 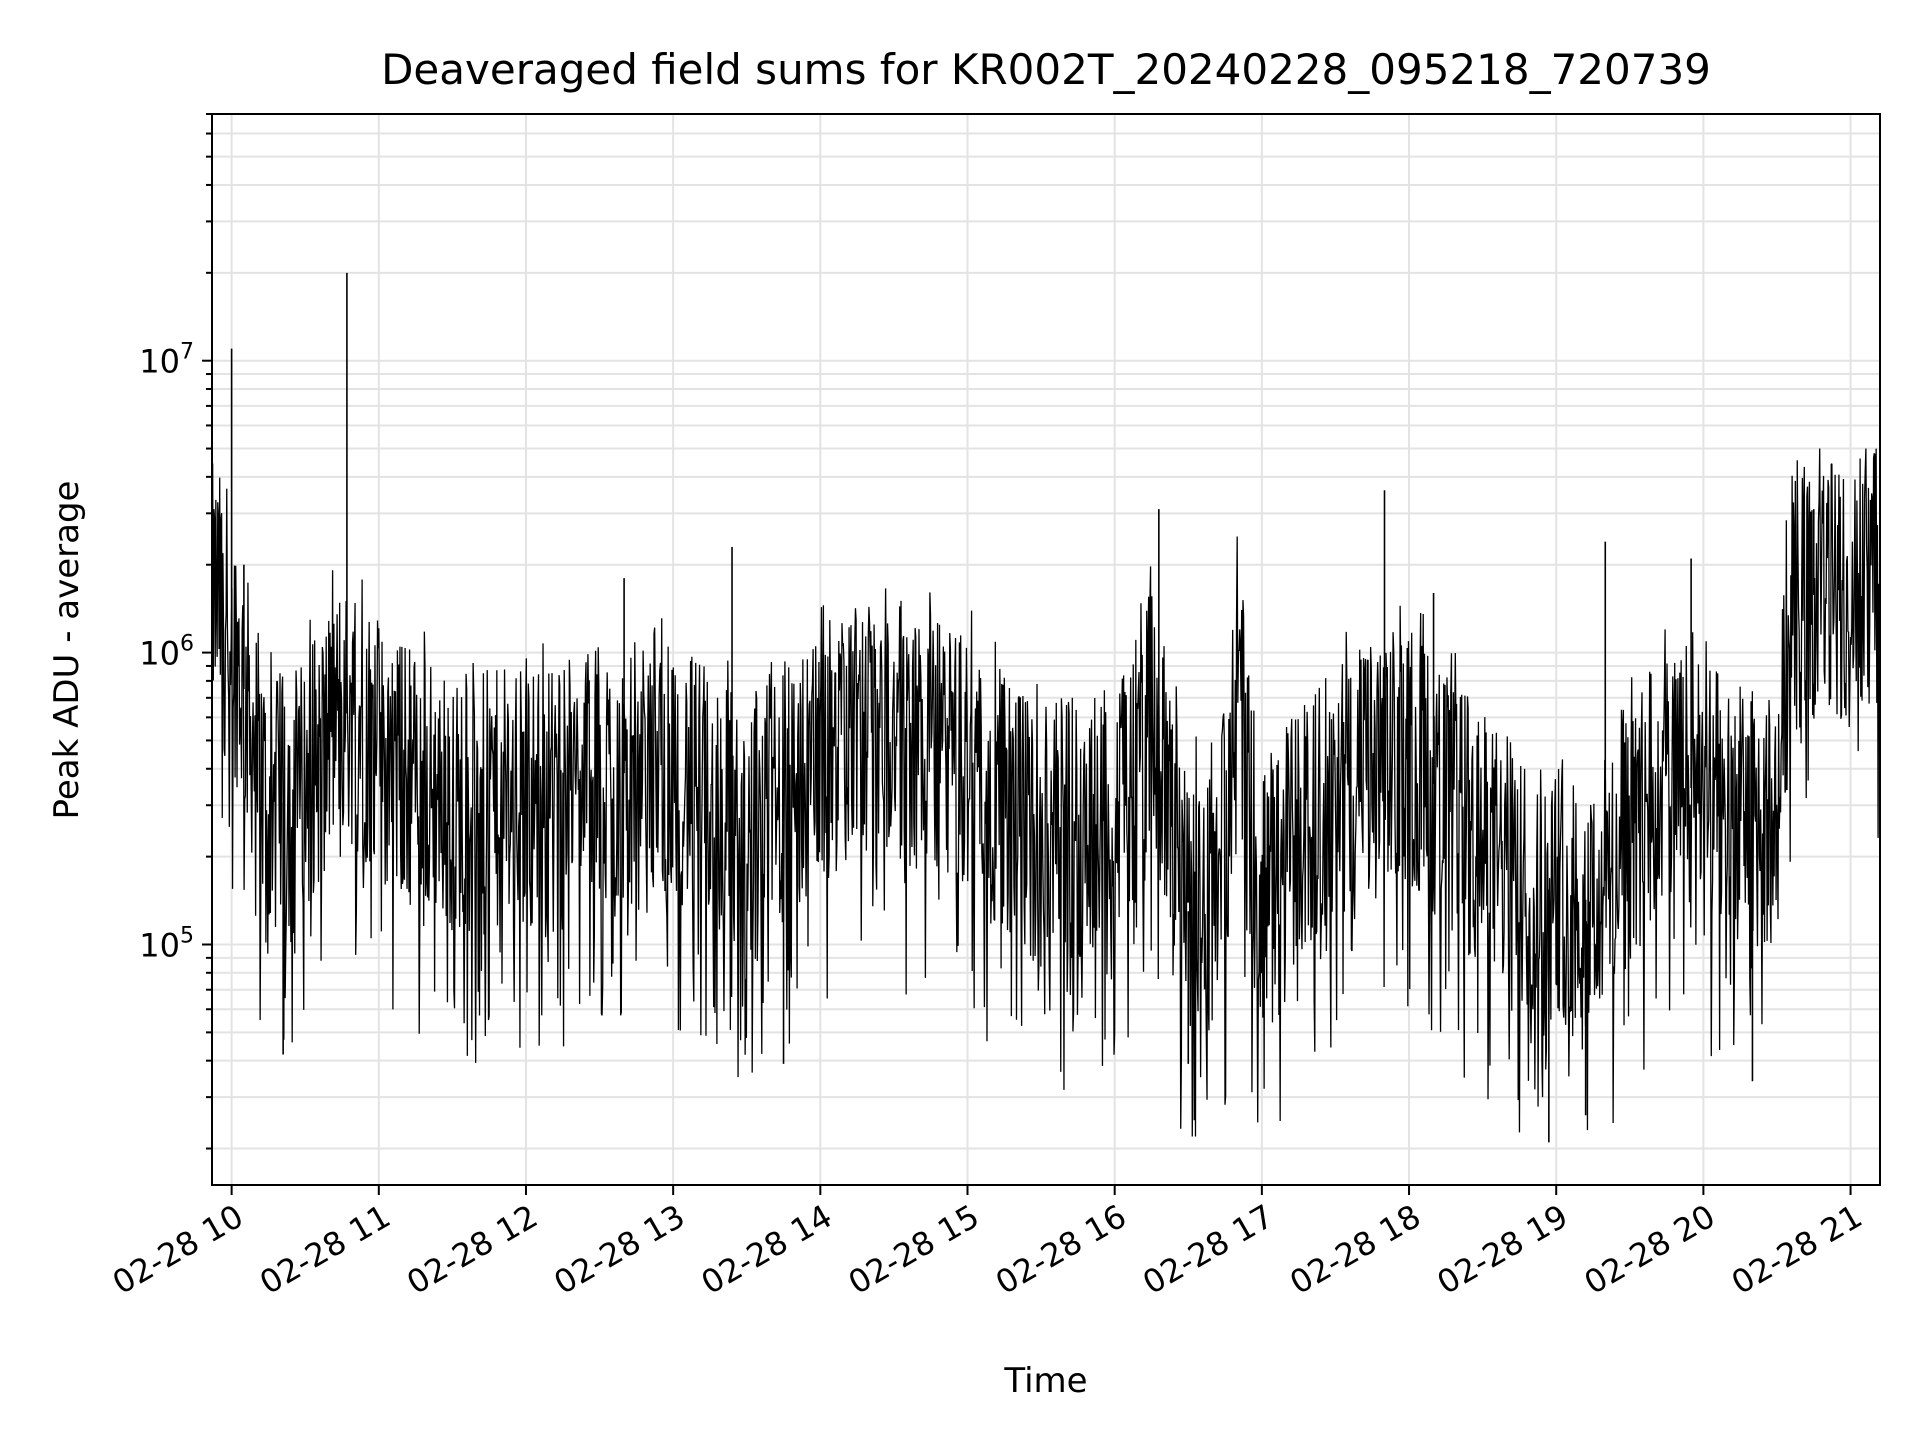 I want to click on y-axis: 105 106 107, so click(x=175, y=631).